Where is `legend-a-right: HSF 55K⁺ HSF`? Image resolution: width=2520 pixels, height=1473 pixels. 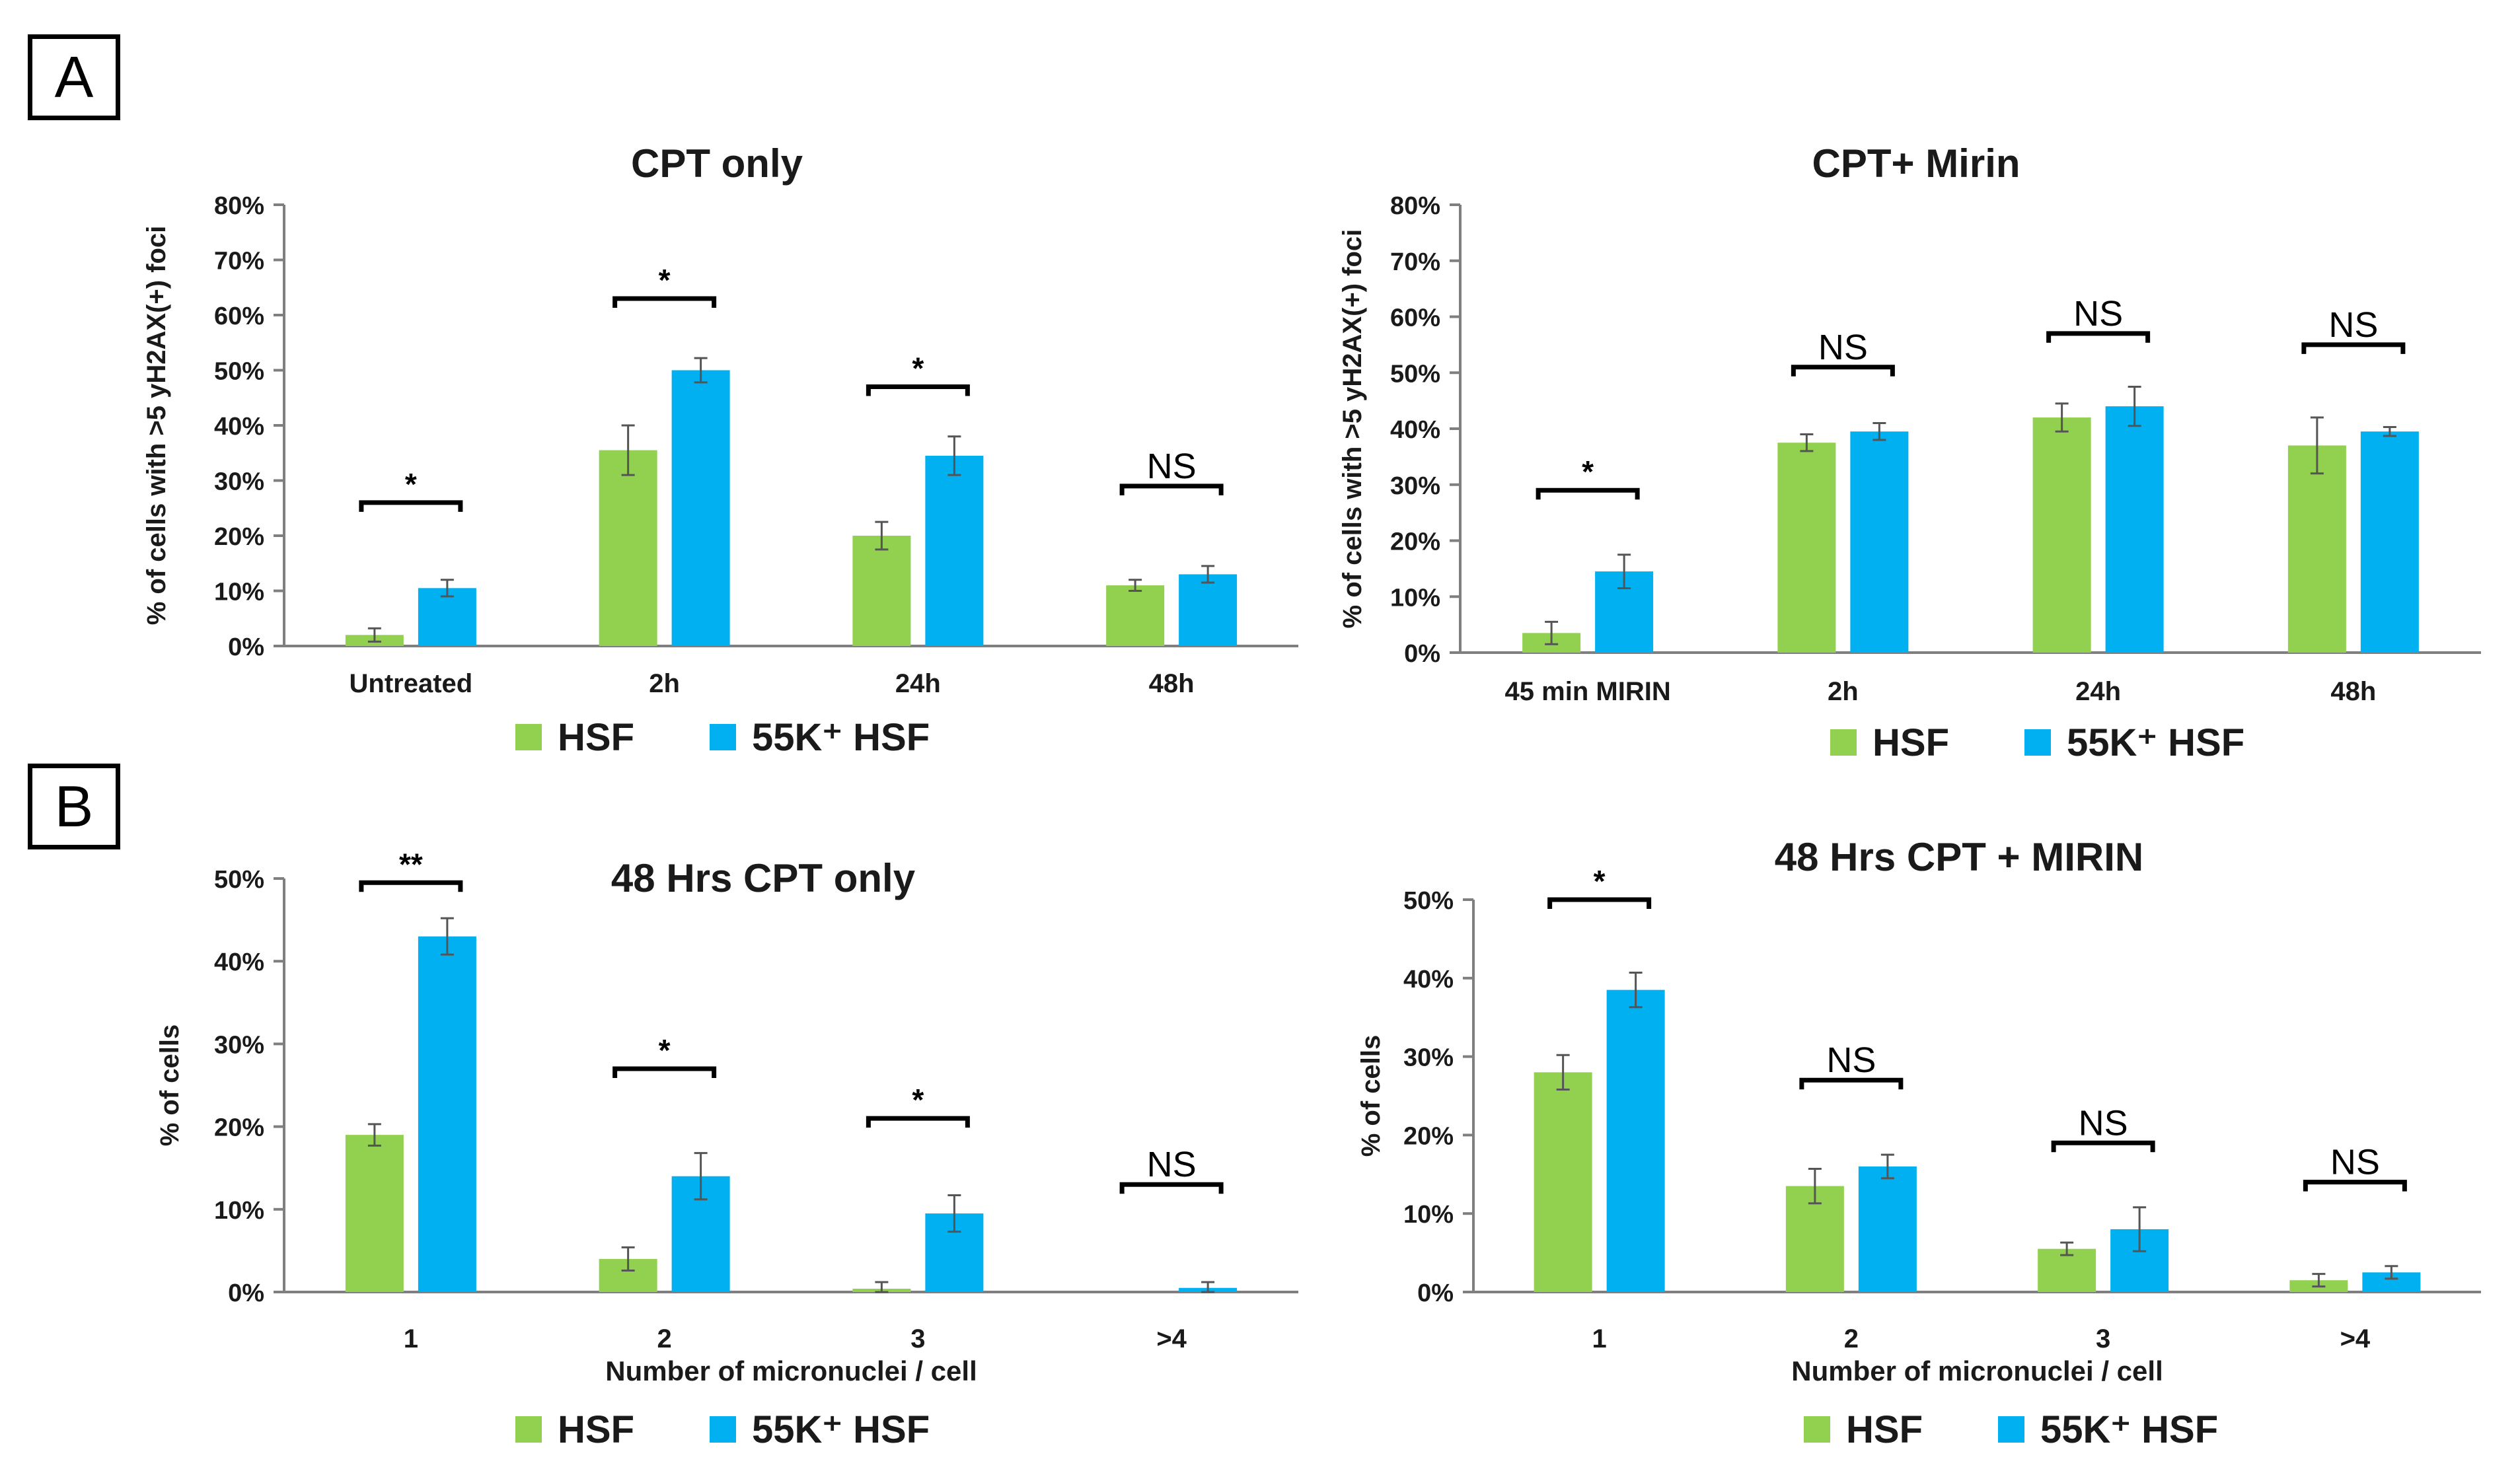
legend-a-right: HSF 55K⁺ HSF is located at coordinates (2067, 742).